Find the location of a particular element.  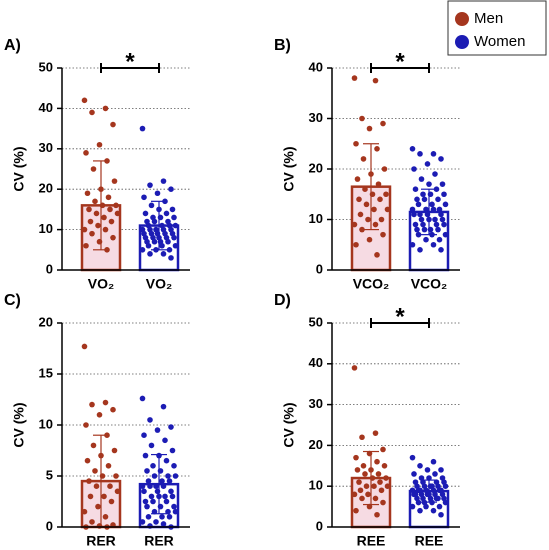

legend-swatch is located at coordinates (462, 42).